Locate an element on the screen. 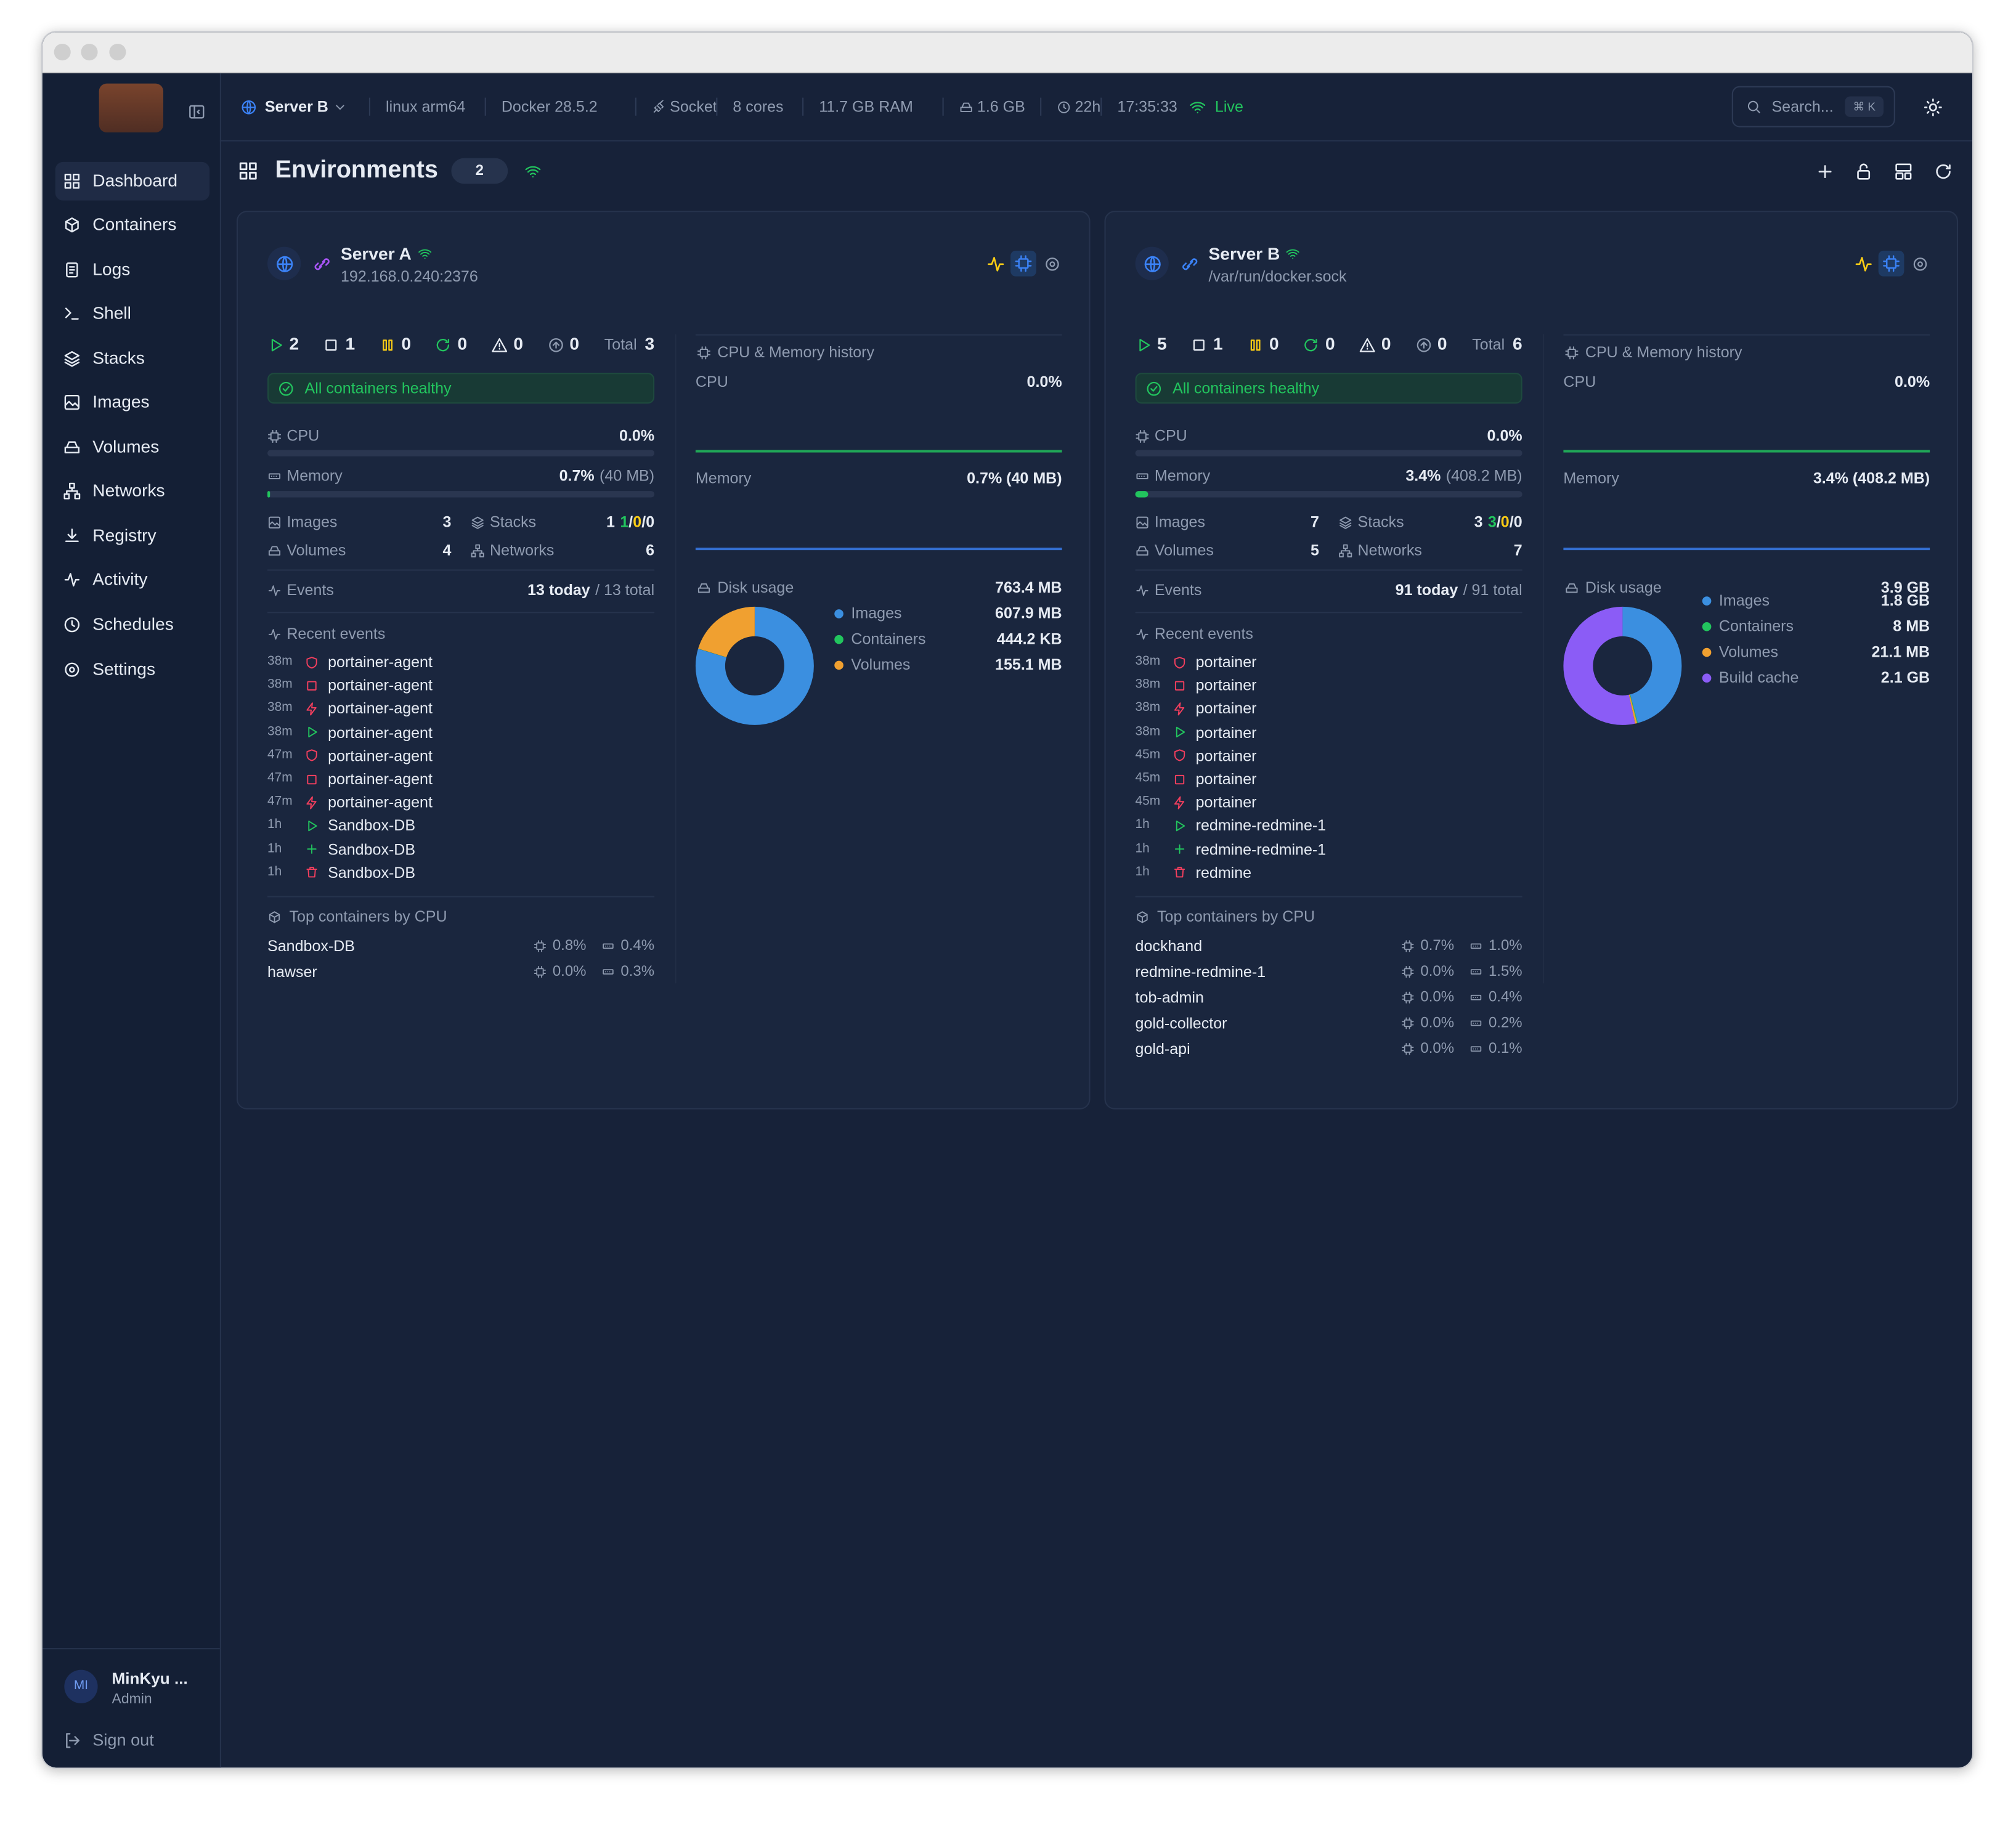 This screenshot has height=1821, width=2016. icon-logs is located at coordinates (72, 269).